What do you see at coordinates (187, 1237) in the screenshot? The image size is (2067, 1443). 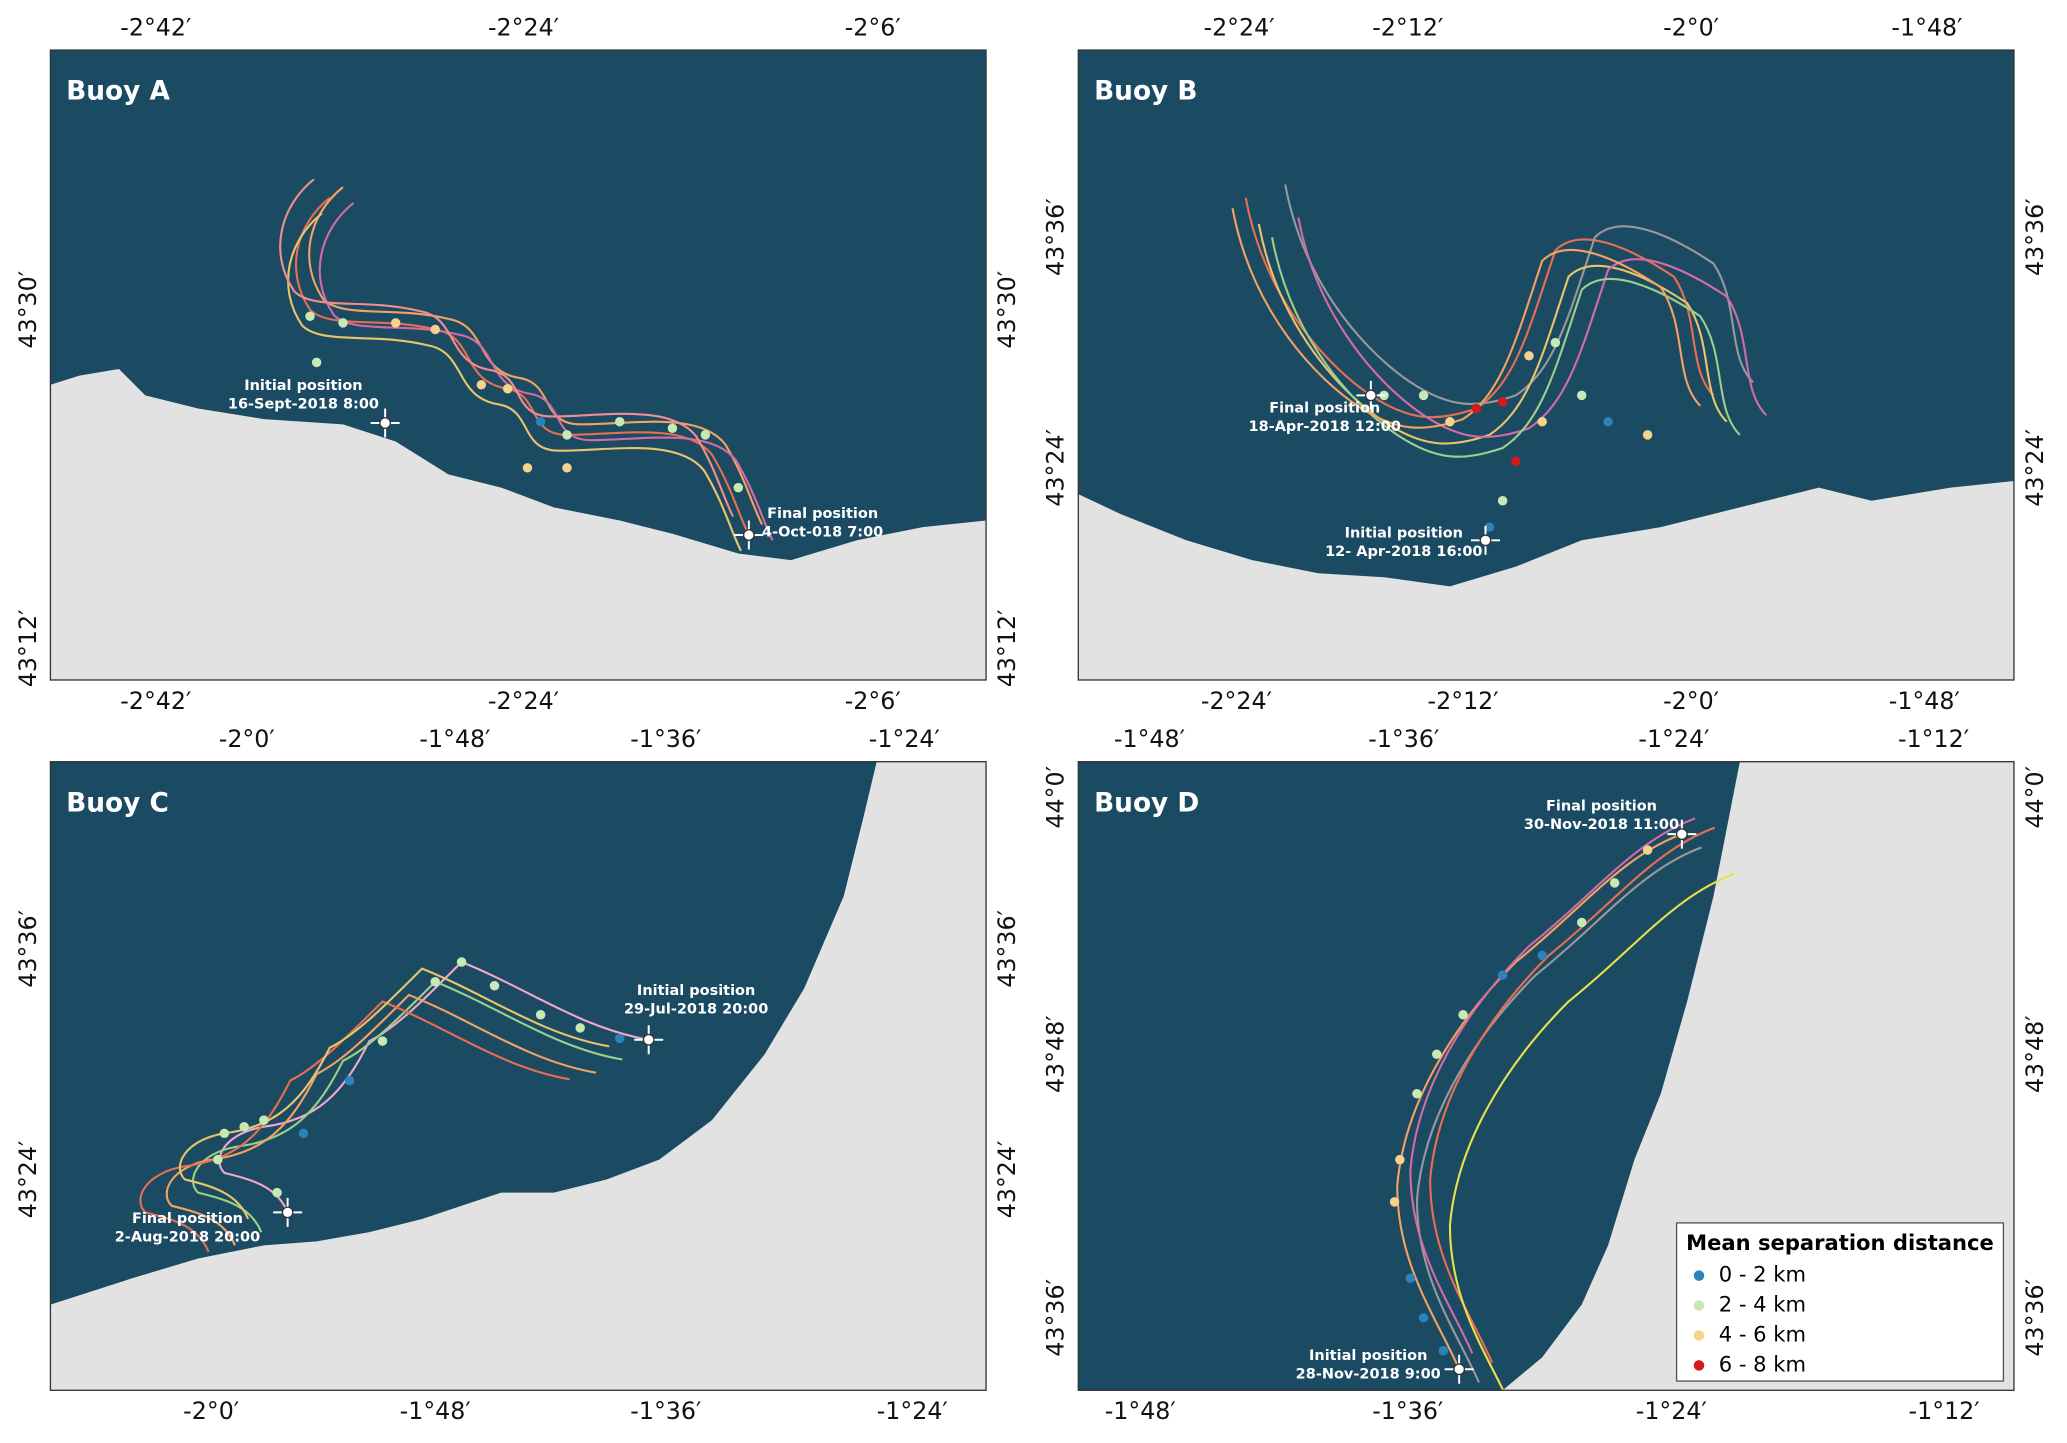 I see `position-label: 2-Aug-2018 20:00` at bounding box center [187, 1237].